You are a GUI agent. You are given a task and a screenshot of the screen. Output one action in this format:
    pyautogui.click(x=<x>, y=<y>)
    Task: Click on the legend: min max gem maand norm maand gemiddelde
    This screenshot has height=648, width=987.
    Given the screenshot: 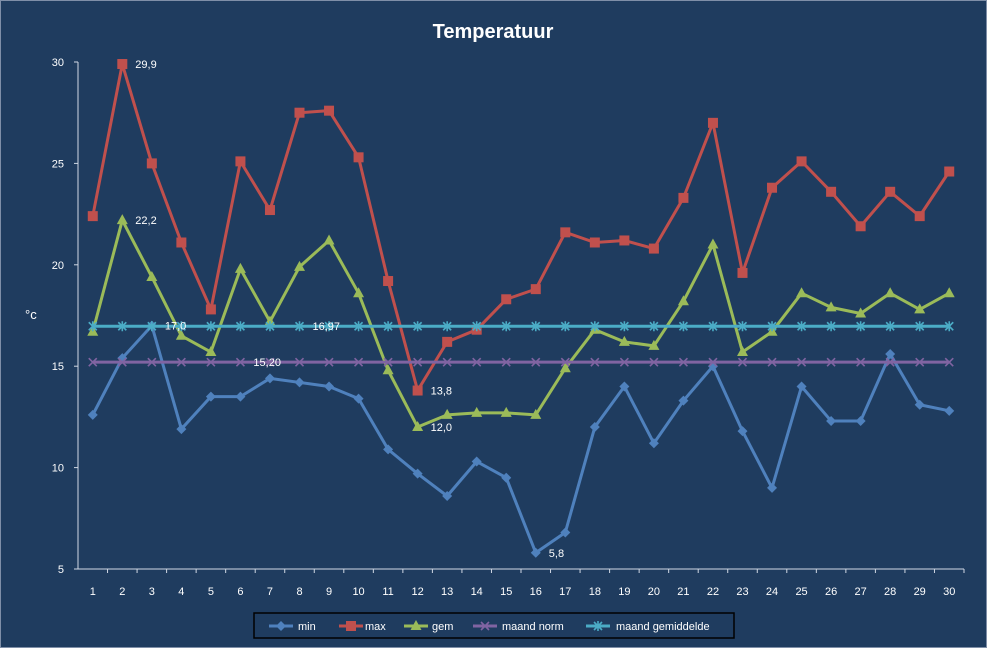 What is the action you would take?
    pyautogui.click(x=494, y=625)
    